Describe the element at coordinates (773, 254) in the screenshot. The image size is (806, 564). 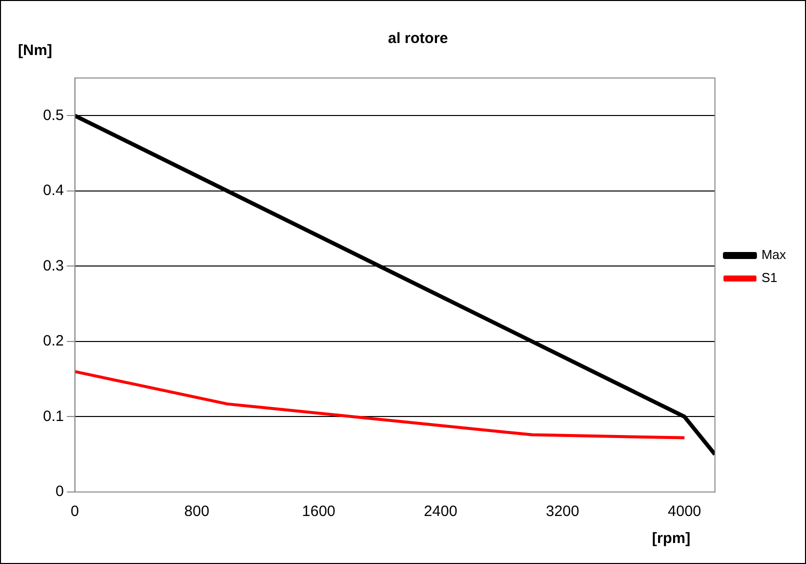
I see `legend-label: Max` at that location.